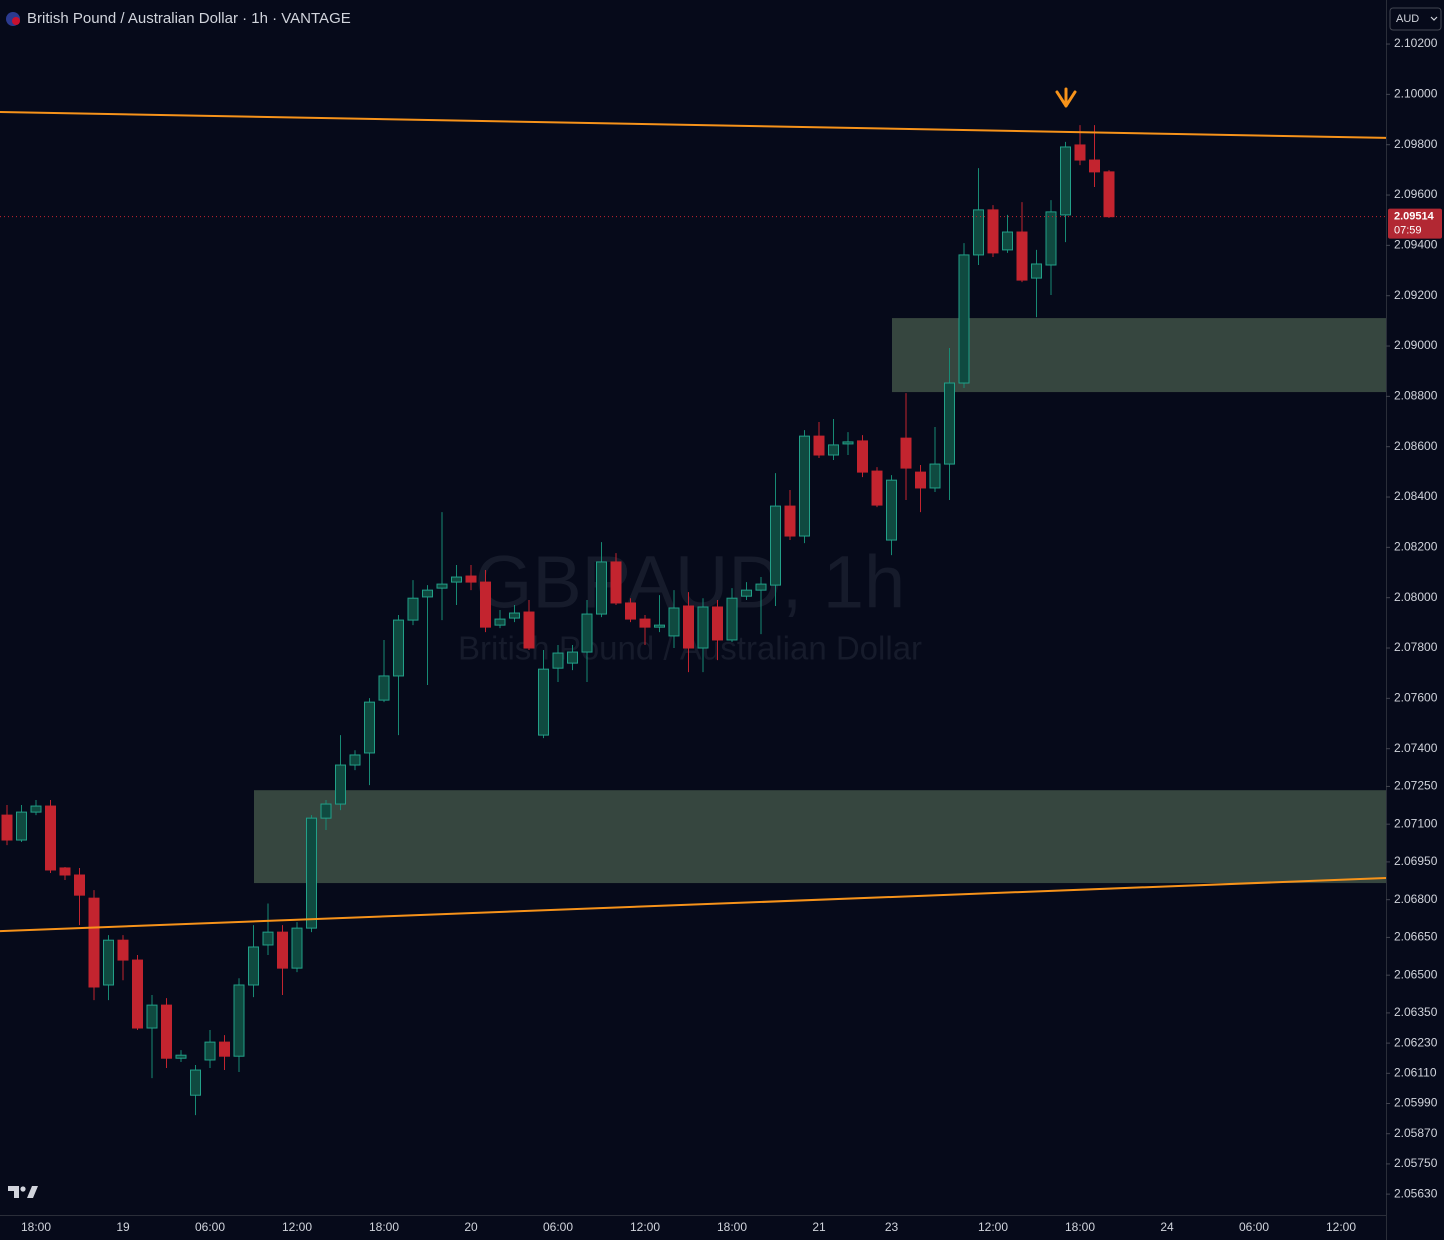  Describe the element at coordinates (1416, 144) in the screenshot. I see `y-tick-label: 2.09800` at that location.